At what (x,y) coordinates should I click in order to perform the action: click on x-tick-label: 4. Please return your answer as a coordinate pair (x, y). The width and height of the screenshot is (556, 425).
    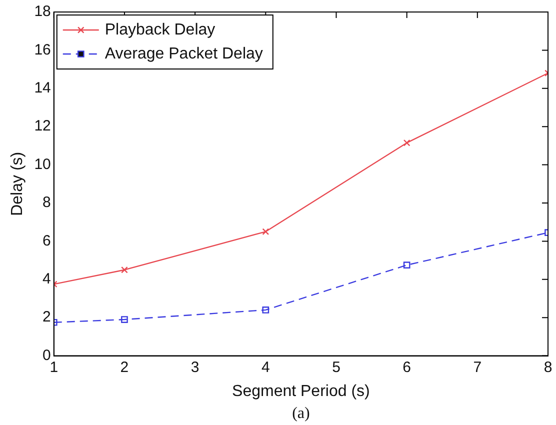
    Looking at the image, I should click on (265, 367).